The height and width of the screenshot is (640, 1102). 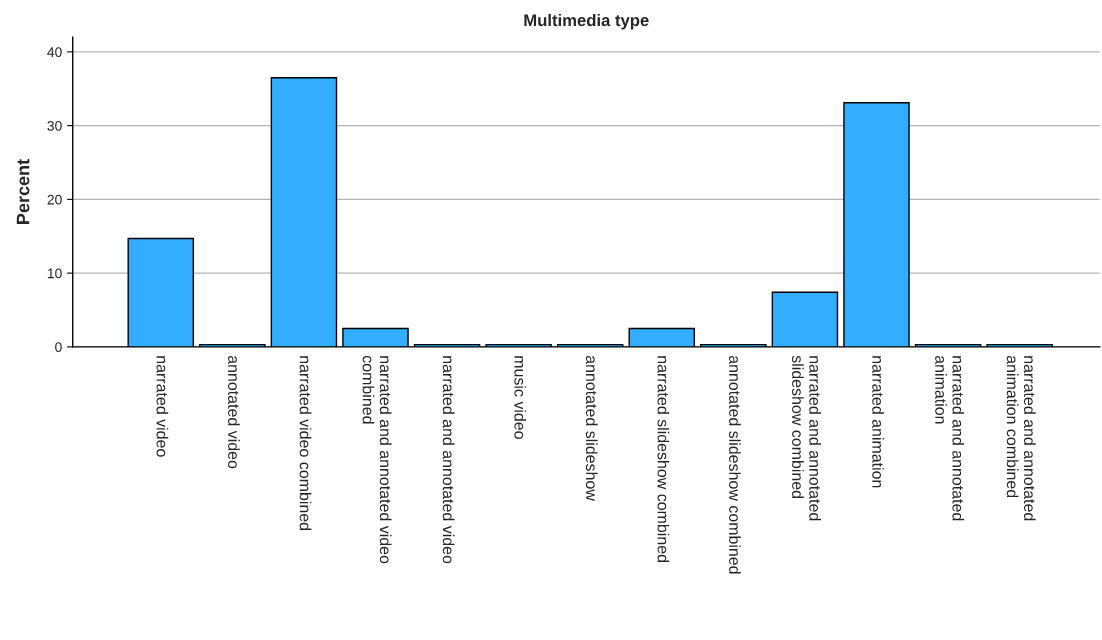 What do you see at coordinates (1021, 438) in the screenshot?
I see `x-tick-label: narrated and annotated animation combined` at bounding box center [1021, 438].